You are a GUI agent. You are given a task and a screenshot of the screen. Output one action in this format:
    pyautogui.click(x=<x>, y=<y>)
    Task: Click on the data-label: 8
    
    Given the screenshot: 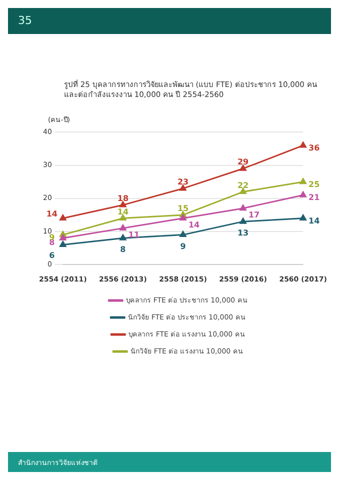 What is the action you would take?
    pyautogui.click(x=123, y=249)
    